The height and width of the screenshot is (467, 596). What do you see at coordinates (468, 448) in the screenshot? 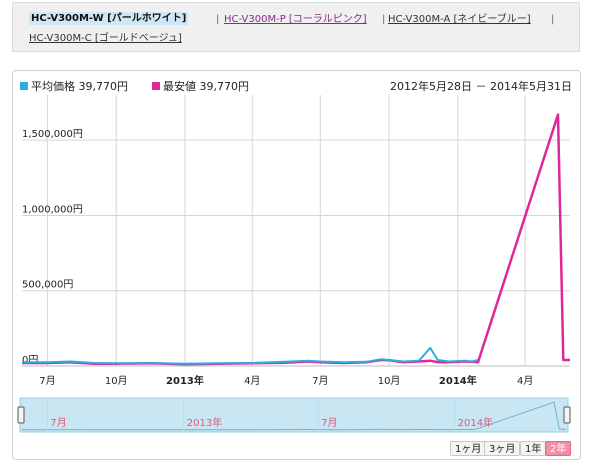
I see `range-button-1month: 1ヶ月` at bounding box center [468, 448].